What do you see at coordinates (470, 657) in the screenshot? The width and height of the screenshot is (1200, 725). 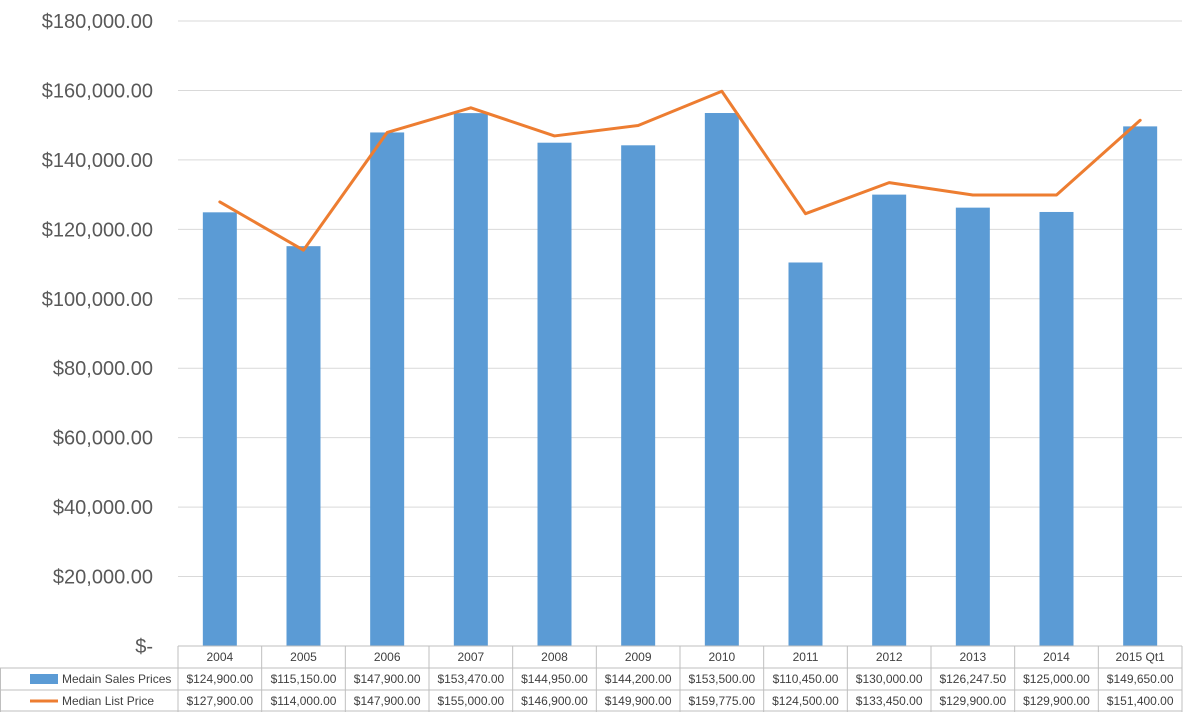 I see `category-label: 2007` at bounding box center [470, 657].